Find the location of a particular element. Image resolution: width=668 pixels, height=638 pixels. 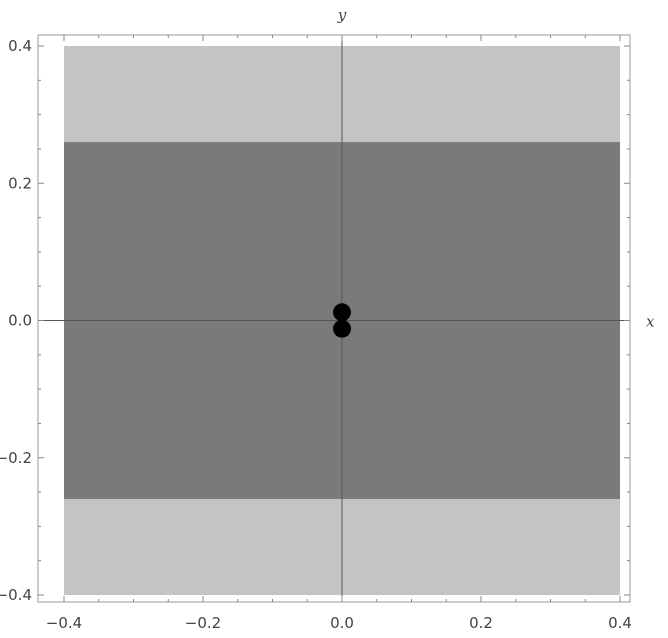

y-axis-label: y is located at coordinates (342, 15).